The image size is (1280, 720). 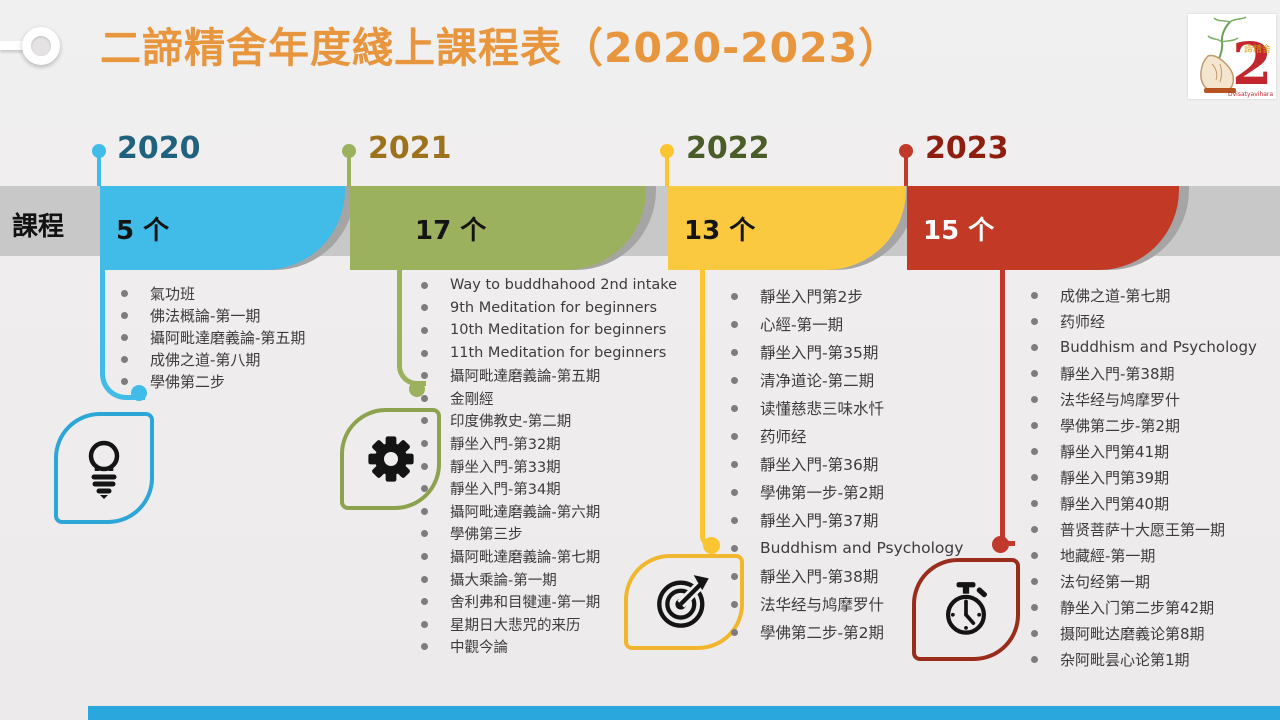 What do you see at coordinates (1007, 407) in the screenshot?
I see `connector-line-2023` at bounding box center [1007, 407].